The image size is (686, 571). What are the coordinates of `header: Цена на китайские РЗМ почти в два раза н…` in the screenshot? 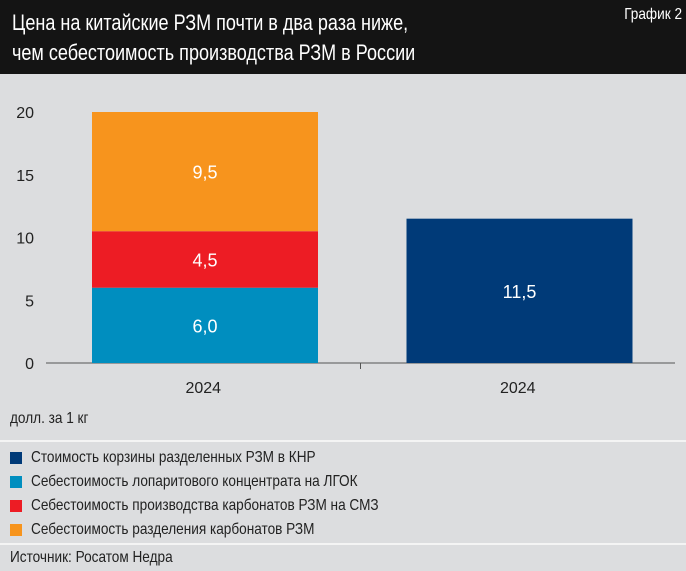 It's located at (343, 37).